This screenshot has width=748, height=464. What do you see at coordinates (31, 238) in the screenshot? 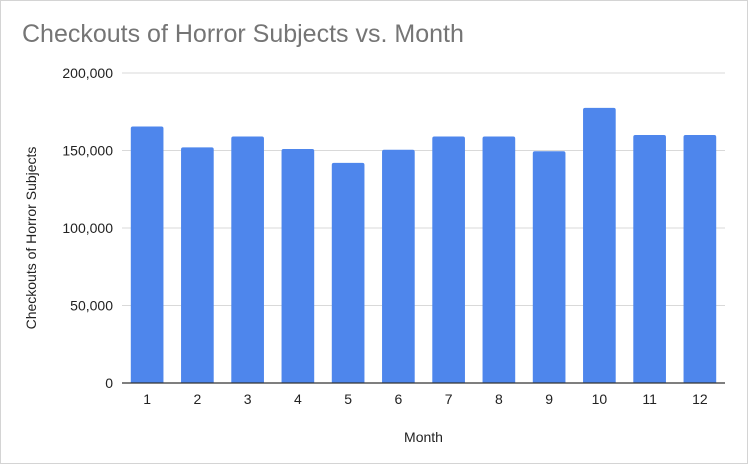
I see `y-axis-title: Checkouts of Horror Subjects` at bounding box center [31, 238].